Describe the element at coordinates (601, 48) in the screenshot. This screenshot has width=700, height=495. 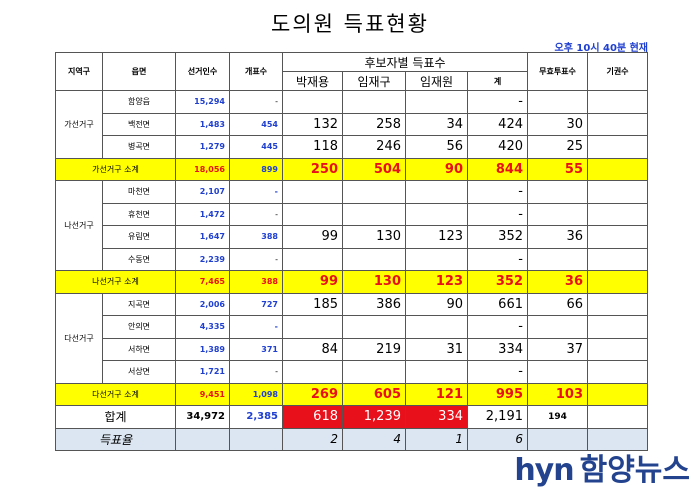
I see `as-of-time: 오후 10시 40분 현재` at that location.